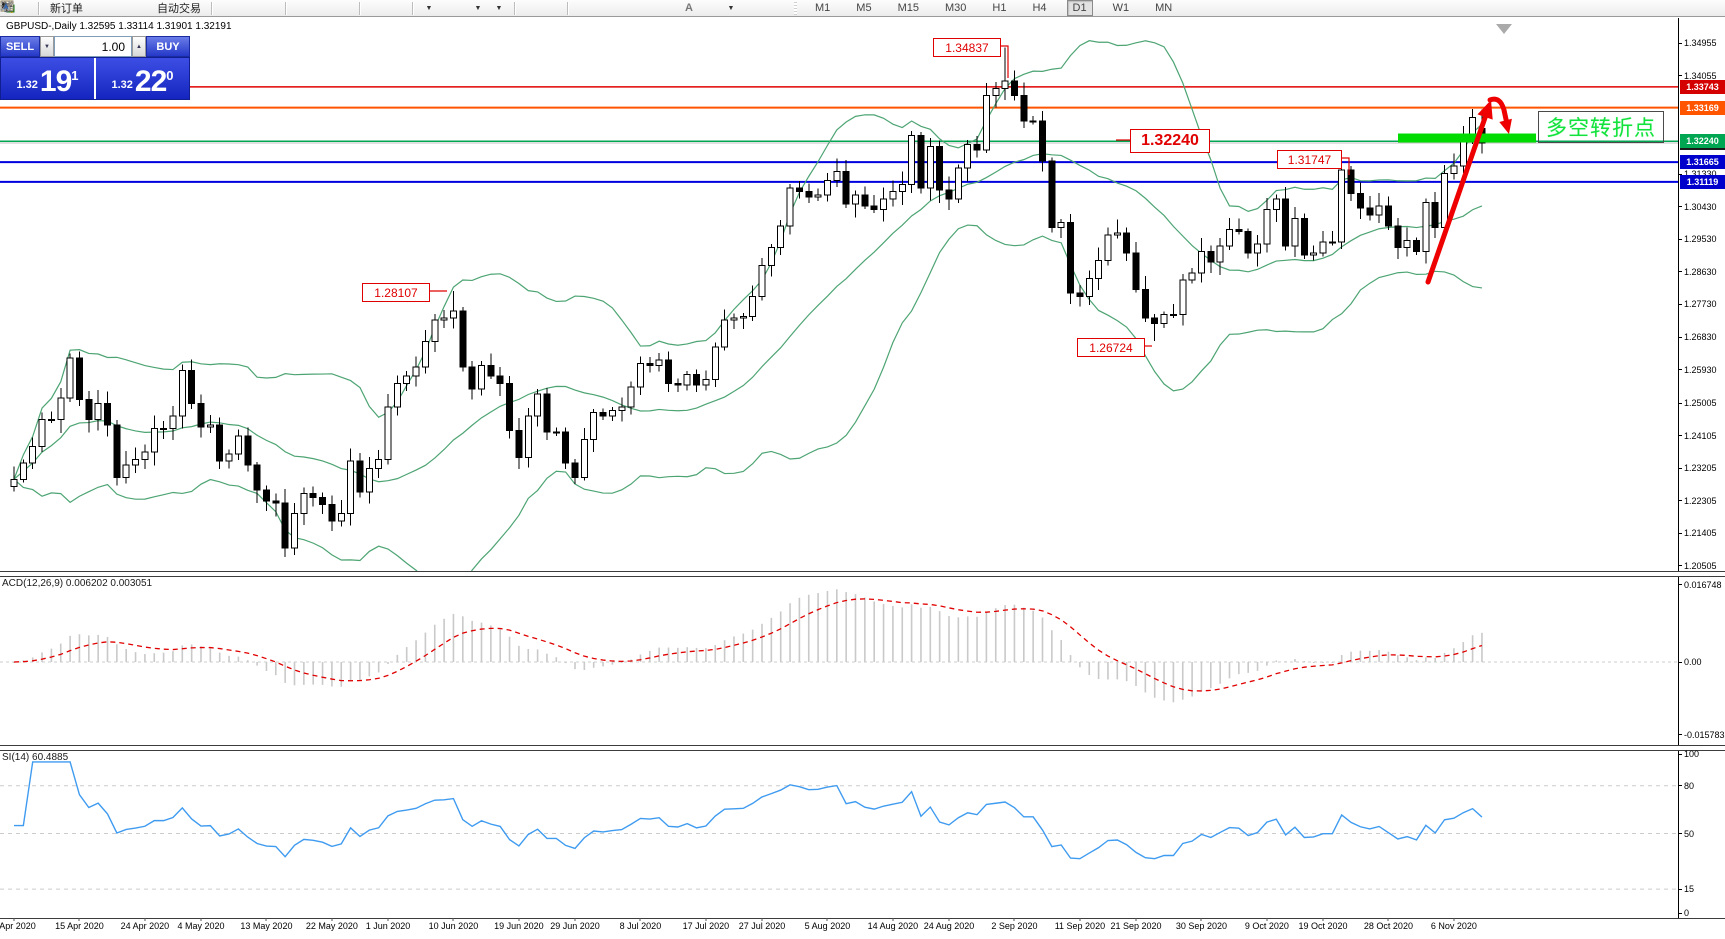 Image resolution: width=1725 pixels, height=939 pixels. Describe the element at coordinates (1689, 785) in the screenshot. I see `rsi-axis-label: 80` at that location.